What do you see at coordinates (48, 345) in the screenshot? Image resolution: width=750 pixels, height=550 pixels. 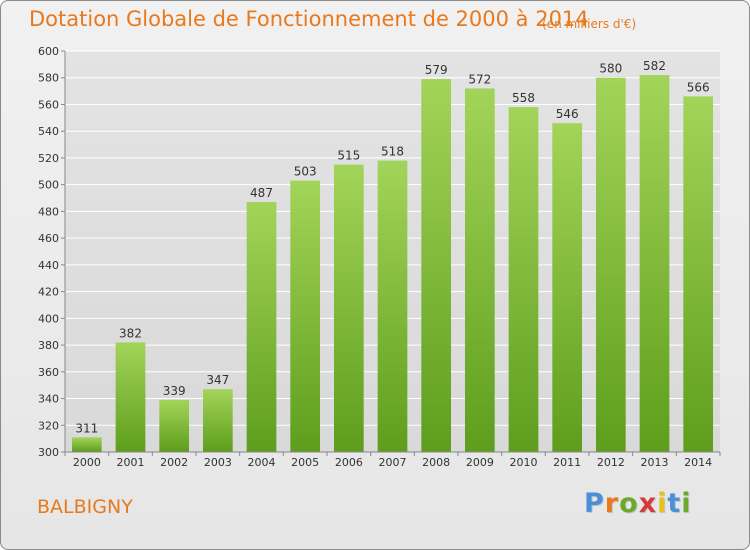 I see `y-tick-label: 380` at bounding box center [48, 345].